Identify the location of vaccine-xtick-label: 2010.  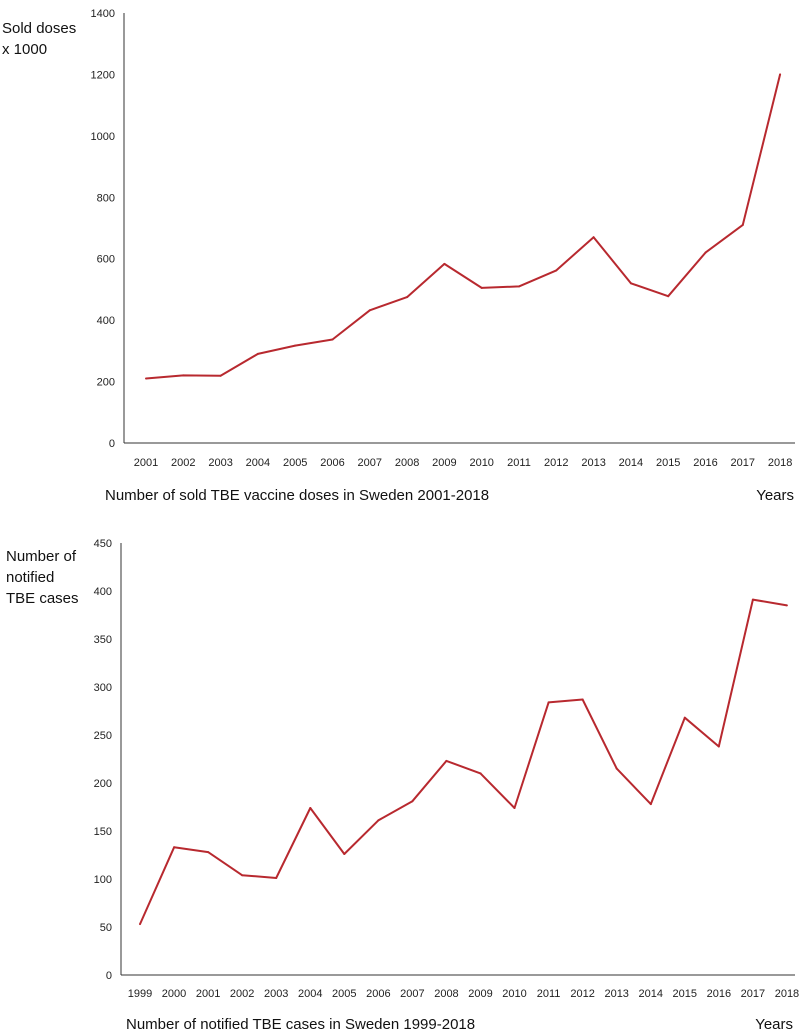
(481, 463).